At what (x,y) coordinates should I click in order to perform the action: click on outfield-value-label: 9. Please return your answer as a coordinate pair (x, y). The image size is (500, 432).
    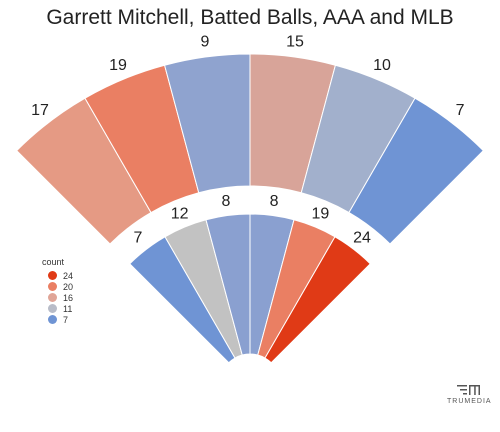
    Looking at the image, I should click on (205, 41).